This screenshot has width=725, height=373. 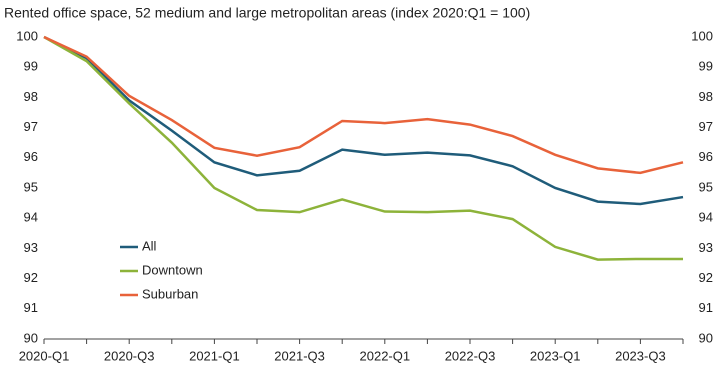 I want to click on y2-tick-label: 98, so click(x=706, y=96).